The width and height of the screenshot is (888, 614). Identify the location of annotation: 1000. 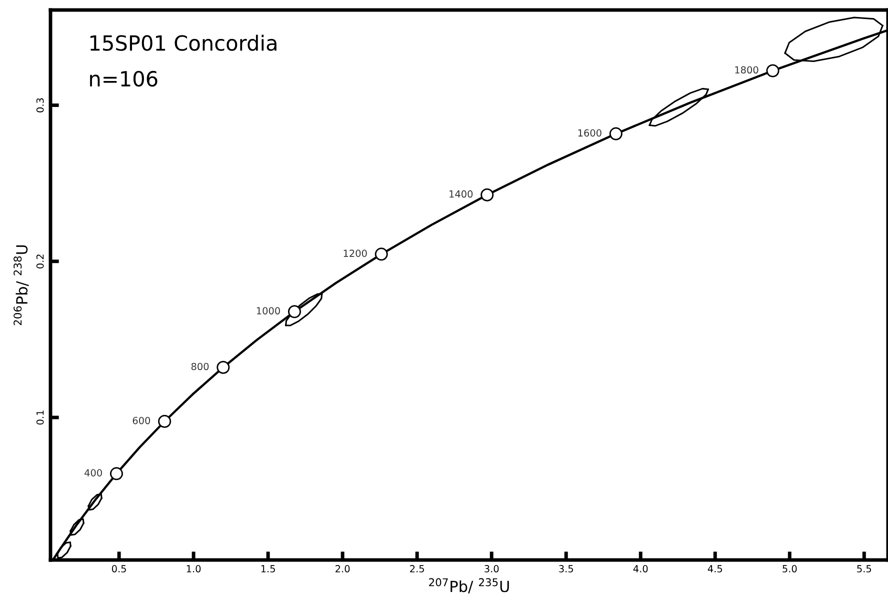
(268, 310).